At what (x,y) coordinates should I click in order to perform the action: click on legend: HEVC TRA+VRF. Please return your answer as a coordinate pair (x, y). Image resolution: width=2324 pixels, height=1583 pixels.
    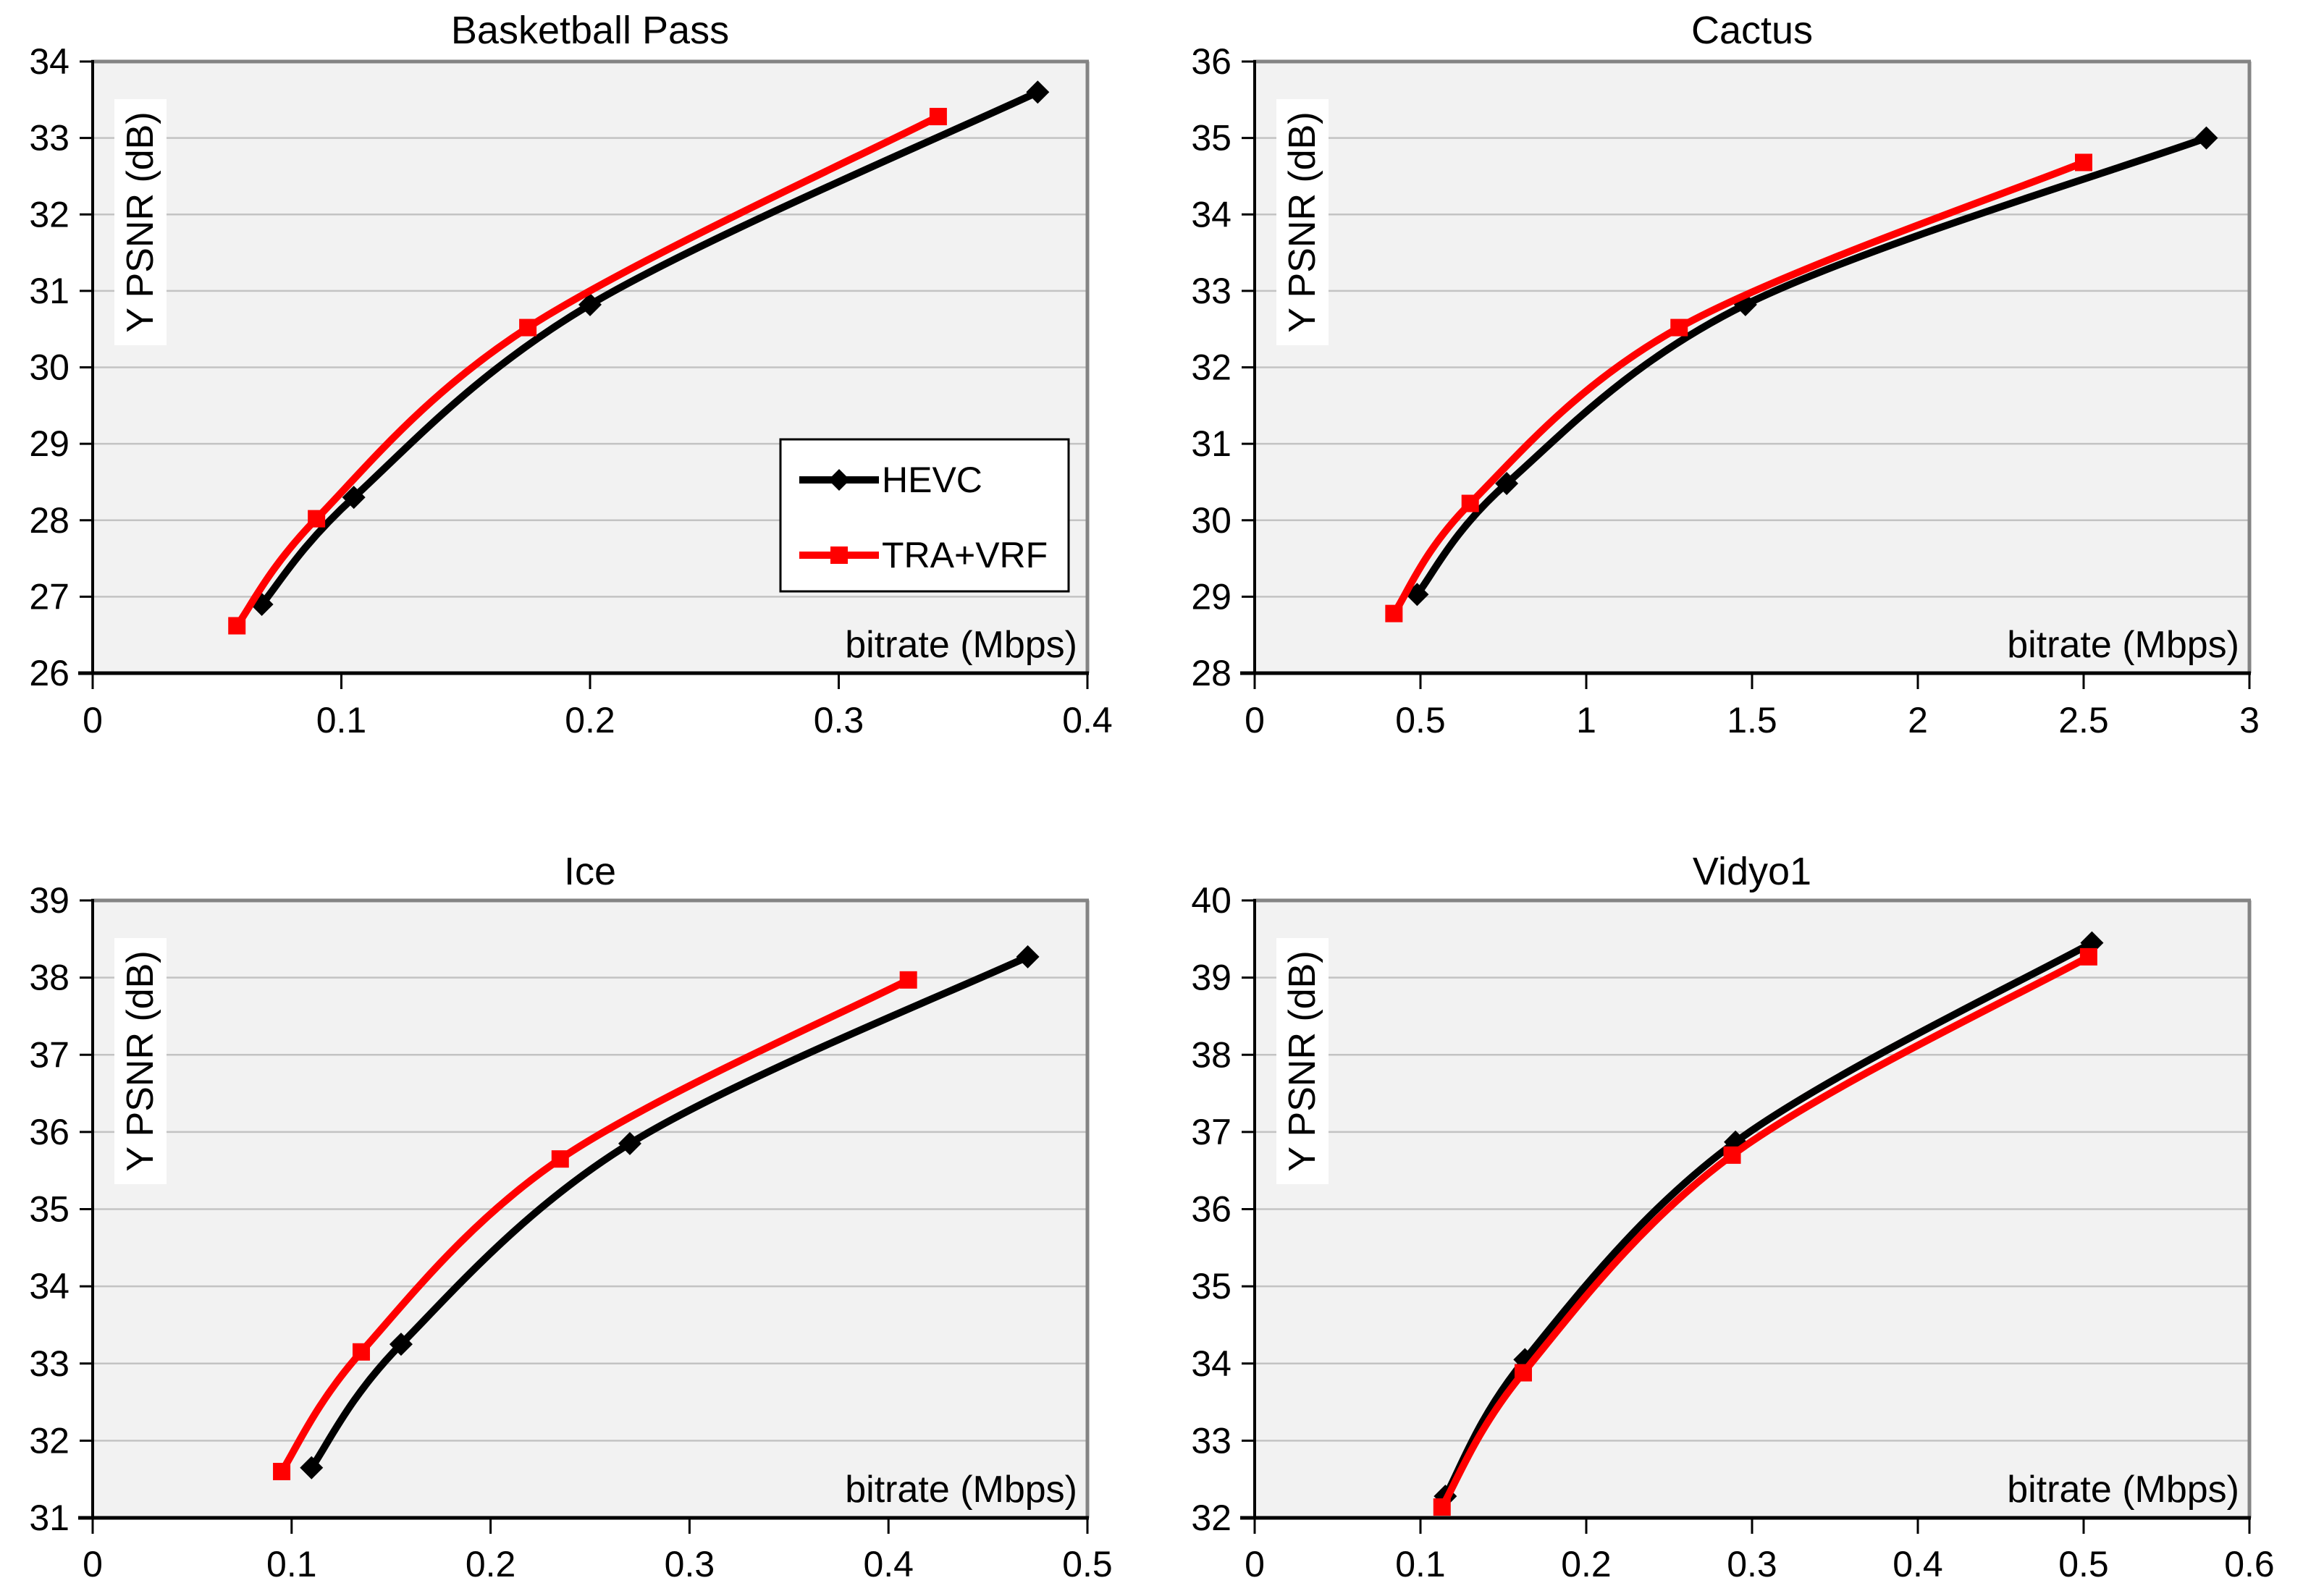
    Looking at the image, I should click on (924, 515).